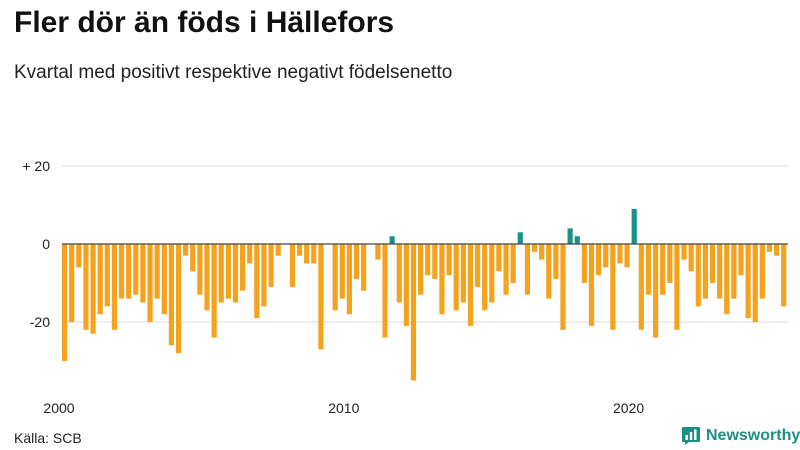  I want to click on newsworthy-logo-icon, so click(691, 436).